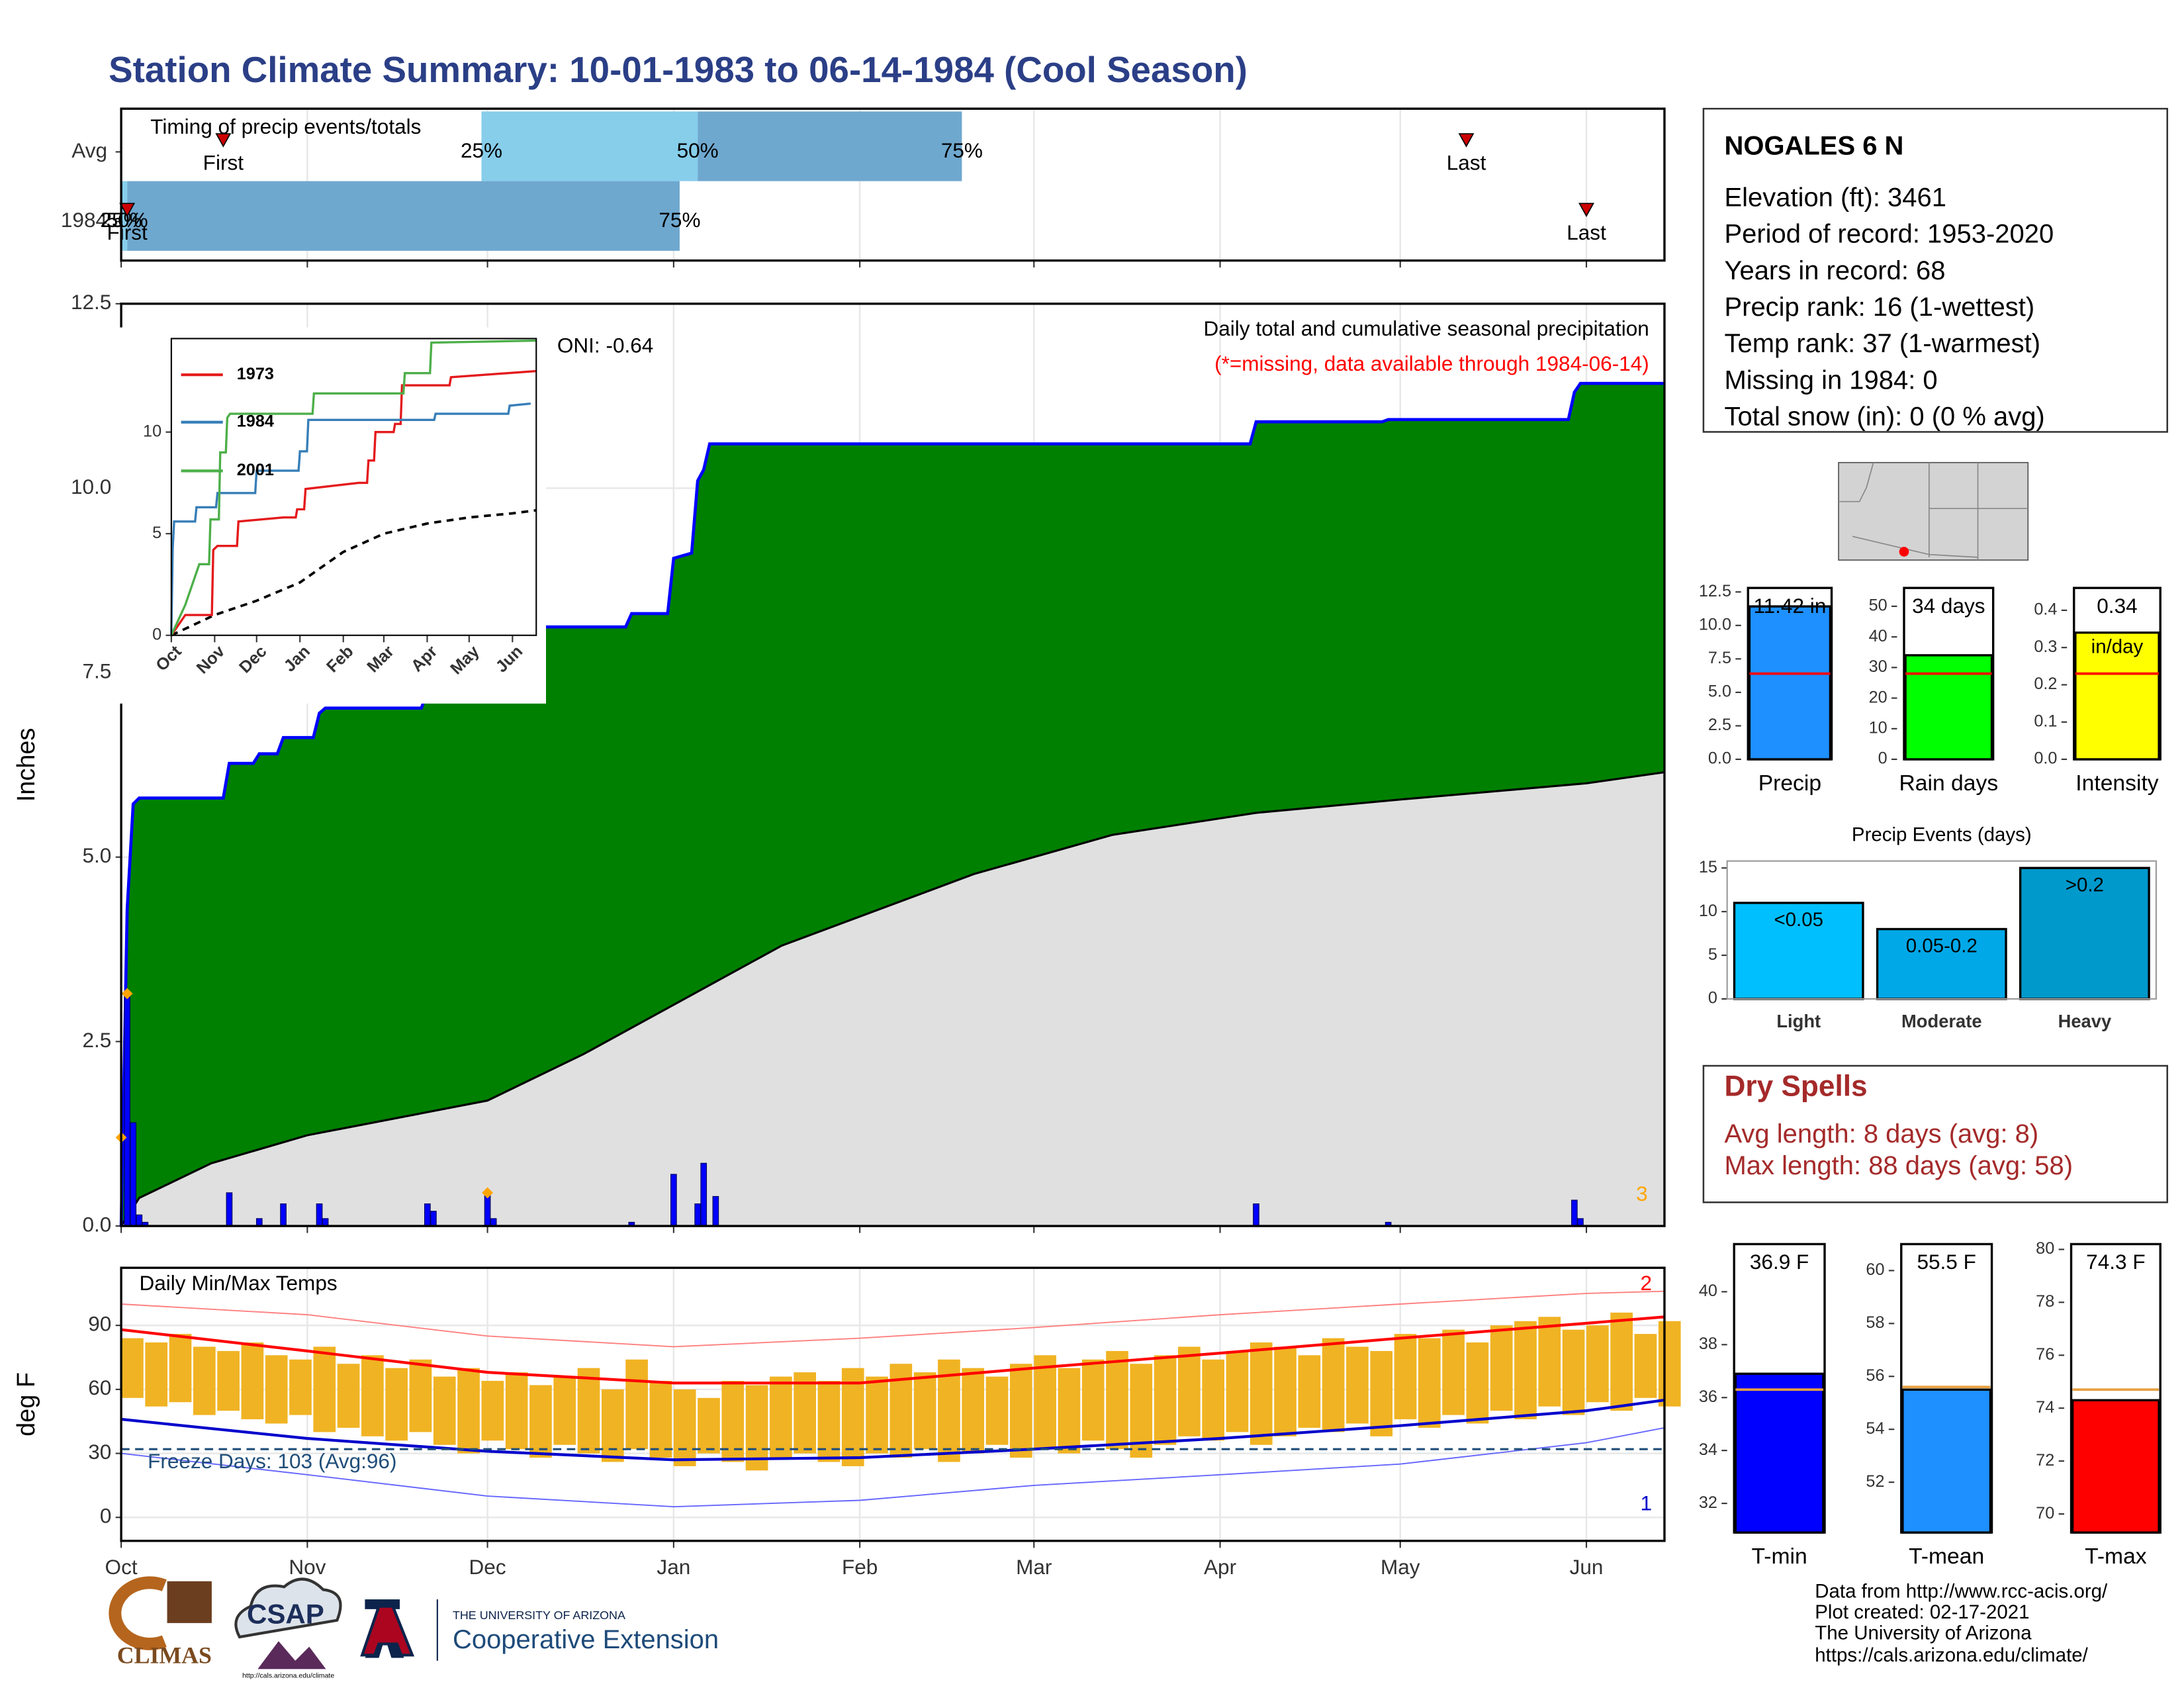  Describe the element at coordinates (2045, 1407) in the screenshot. I see `y-tick-label: 74` at that location.